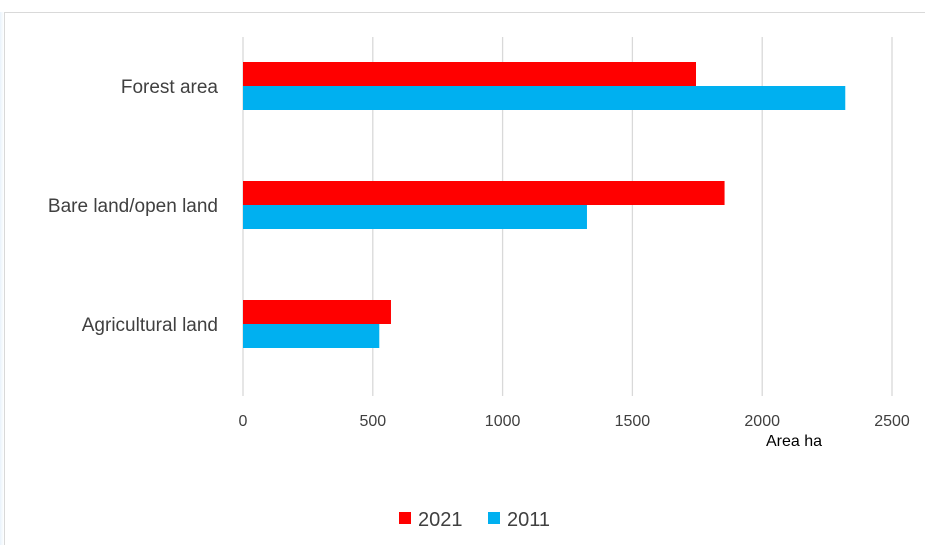 Image resolution: width=925 pixels, height=545 pixels. I want to click on category-label: Agricultural land, so click(150, 325).